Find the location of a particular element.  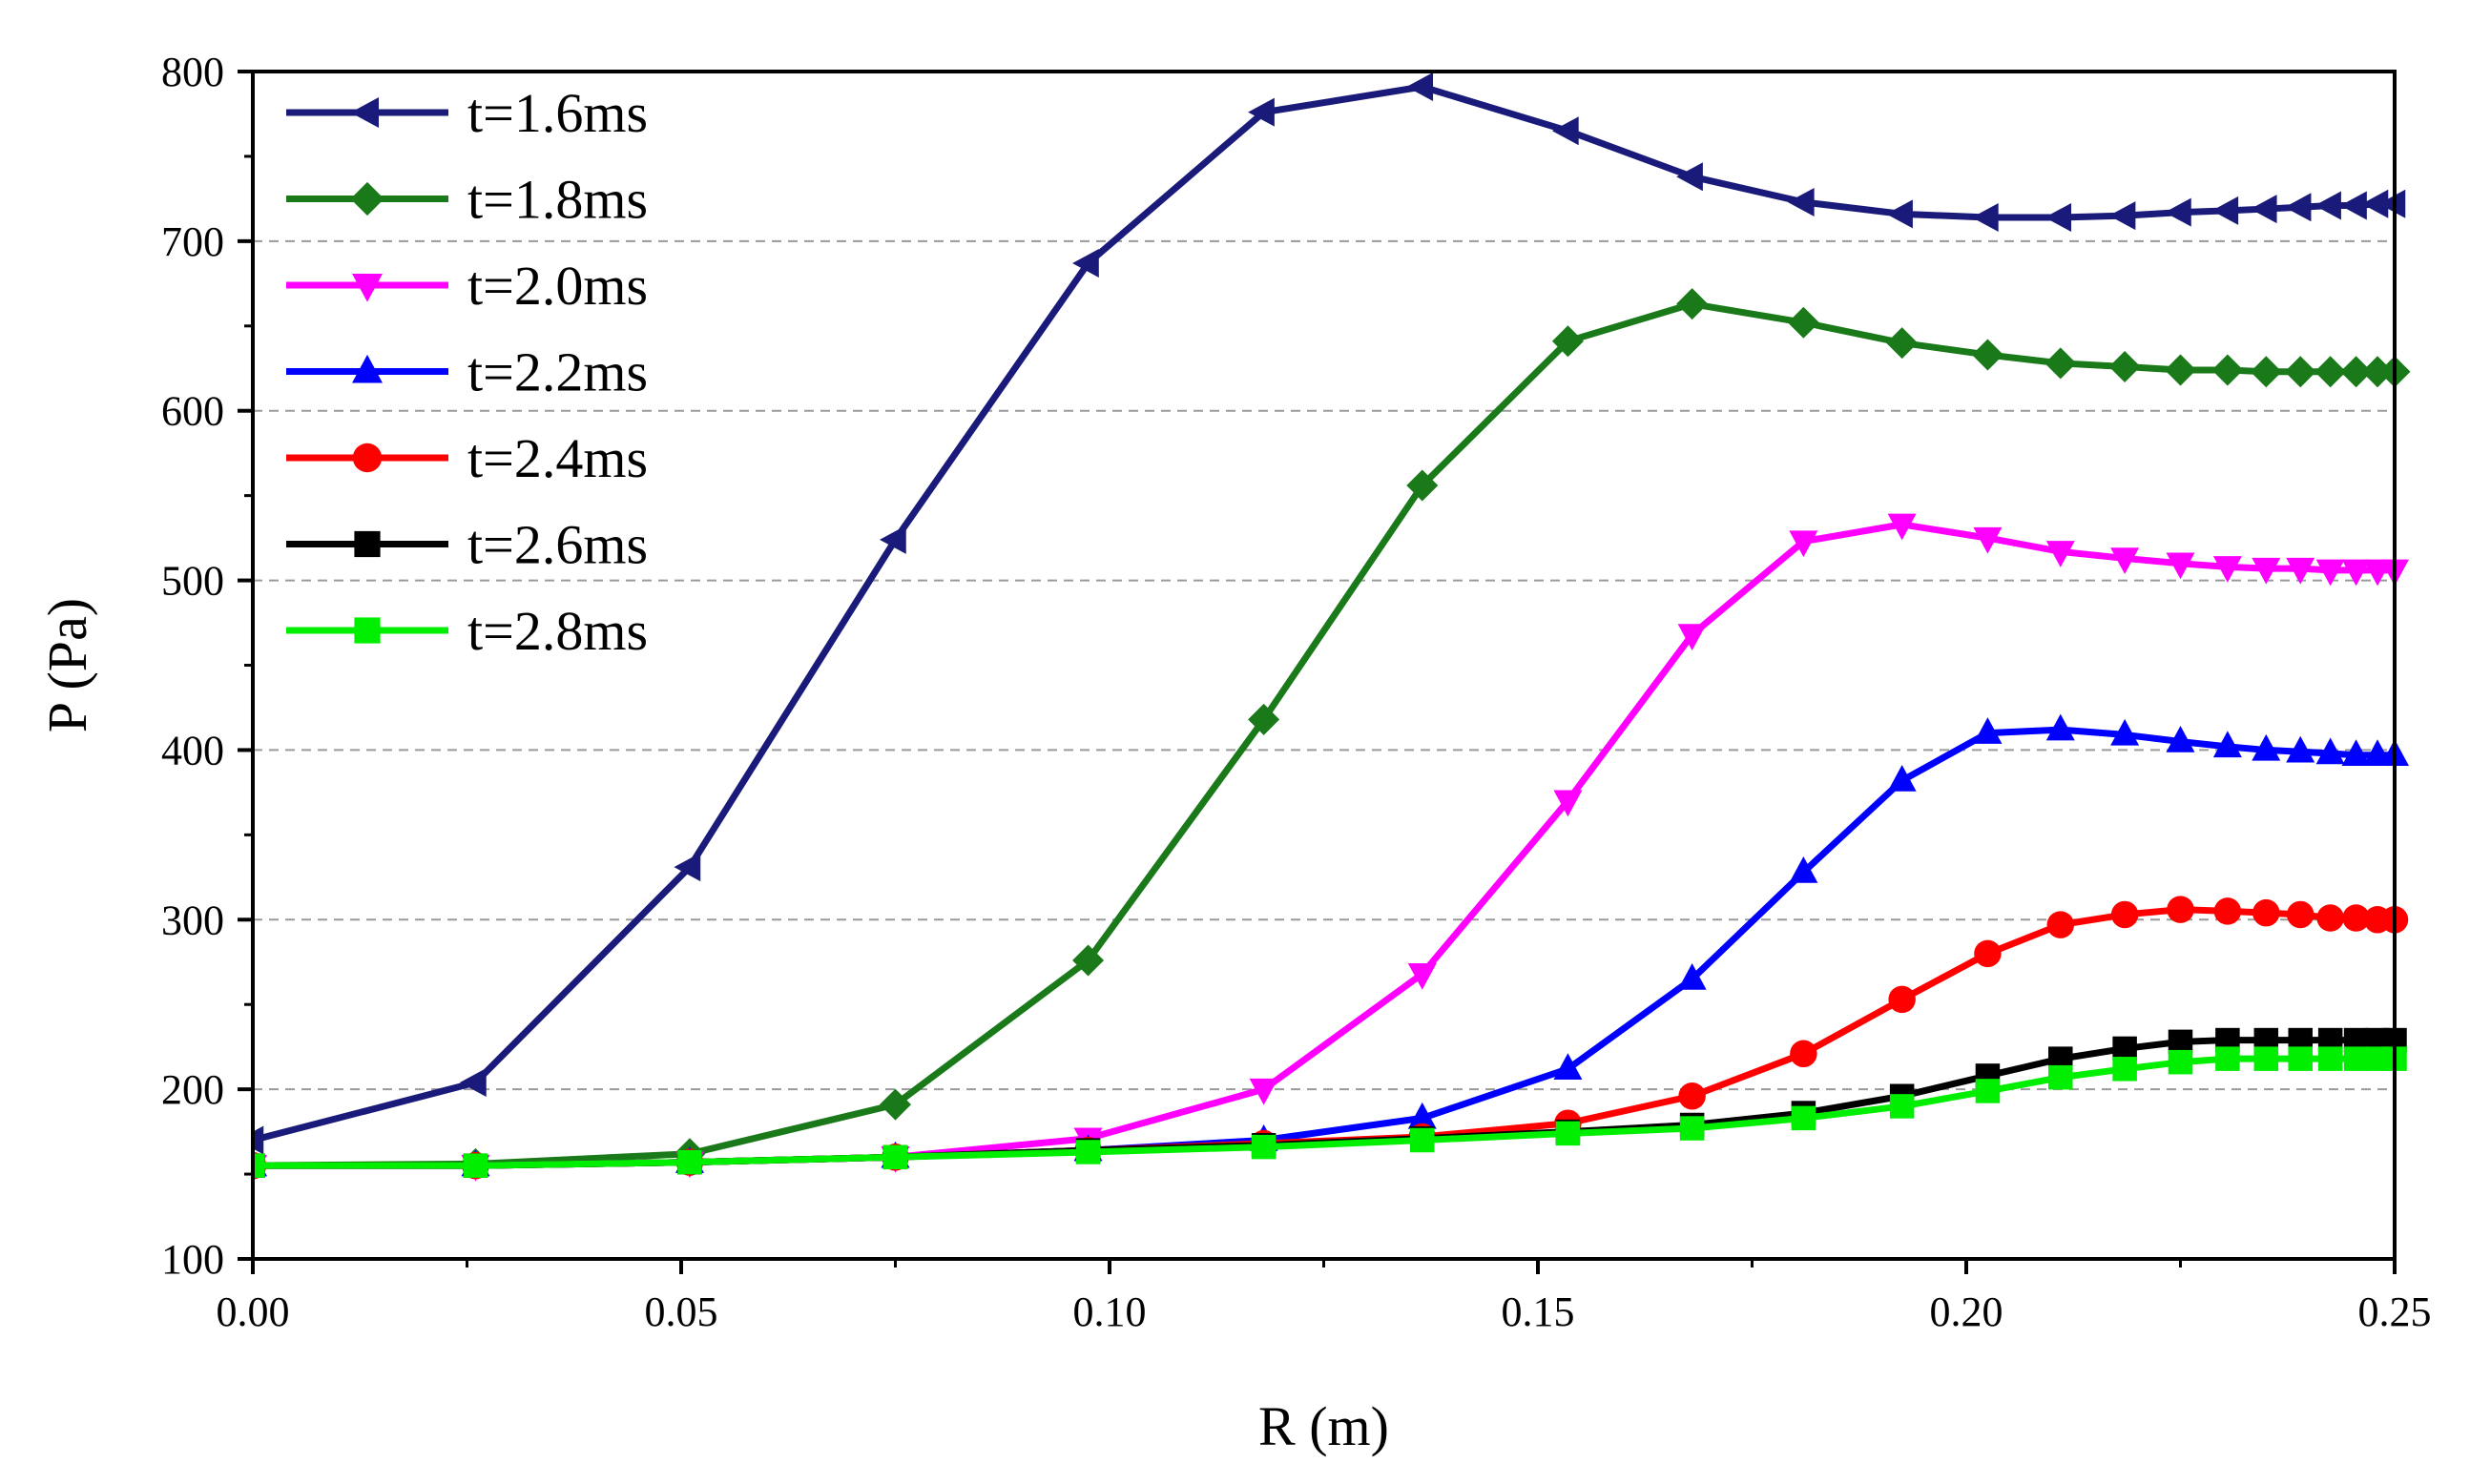

legend-label: t=2.4ms is located at coordinates (557, 458).